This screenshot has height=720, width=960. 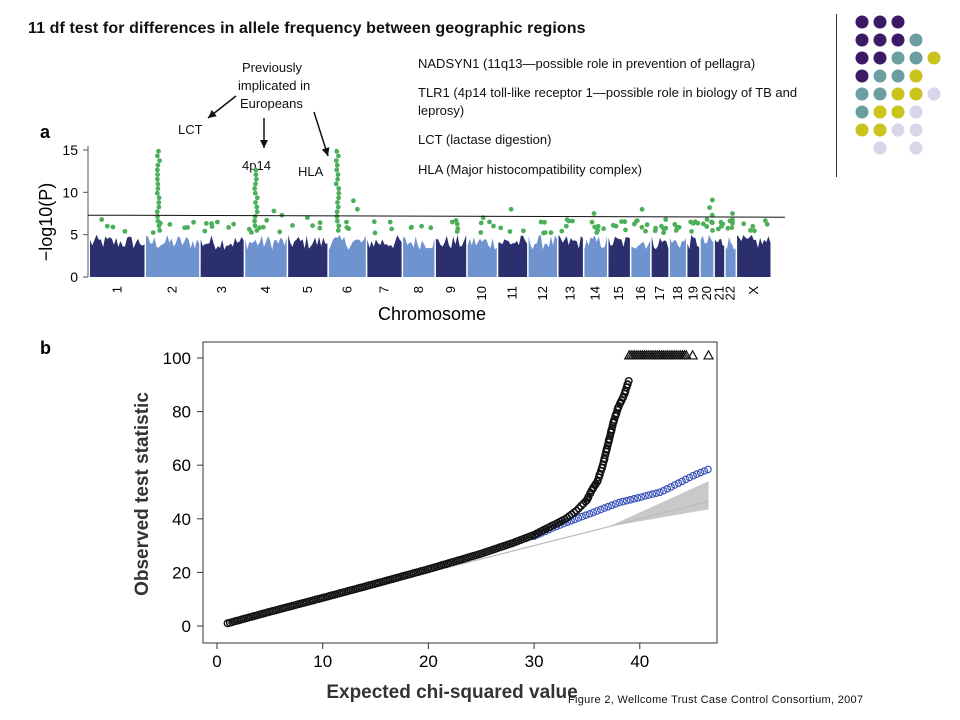 What do you see at coordinates (451, 692) in the screenshot?
I see `qq-x-label: Expected chi-squared value` at bounding box center [451, 692].